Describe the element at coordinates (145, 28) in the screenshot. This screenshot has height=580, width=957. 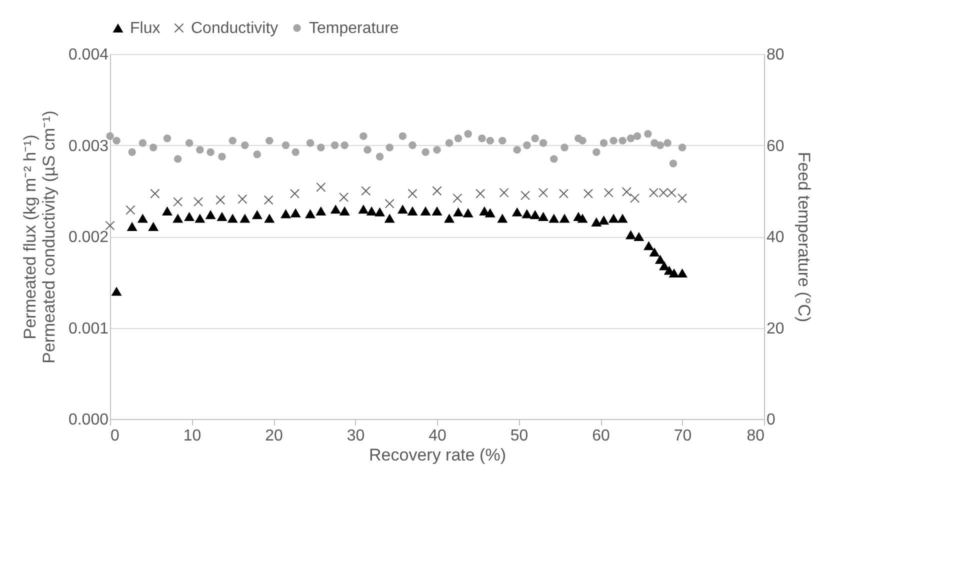
I see `legend-label: Flux` at that location.